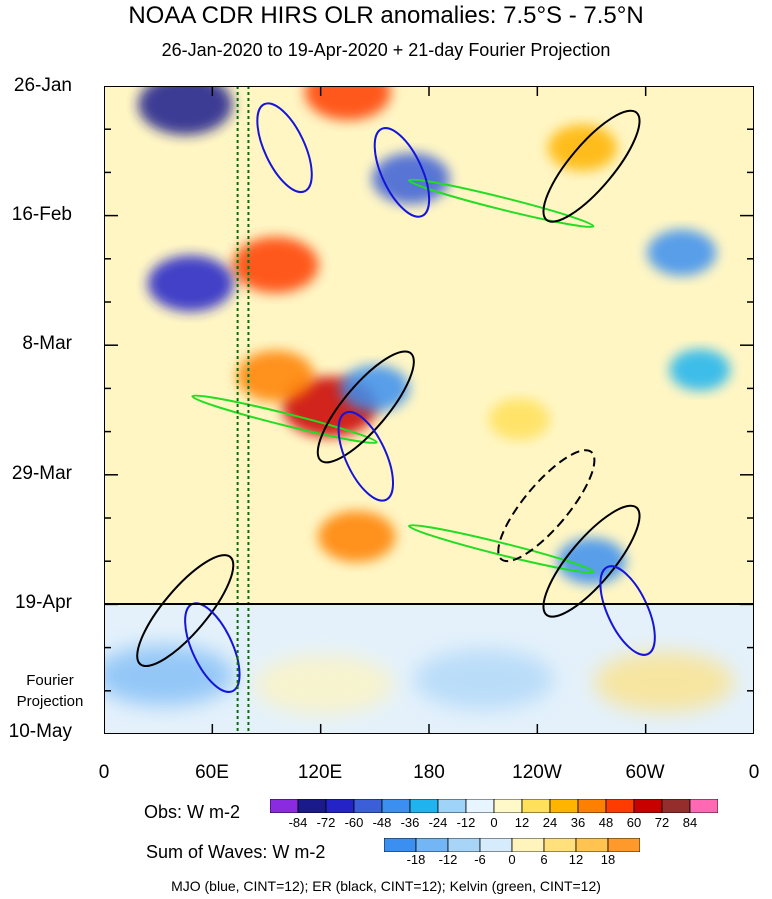 Image resolution: width=772 pixels, height=899 pixels. What do you see at coordinates (320, 772) in the screenshot?
I see `x-tick-label: 120E` at bounding box center [320, 772].